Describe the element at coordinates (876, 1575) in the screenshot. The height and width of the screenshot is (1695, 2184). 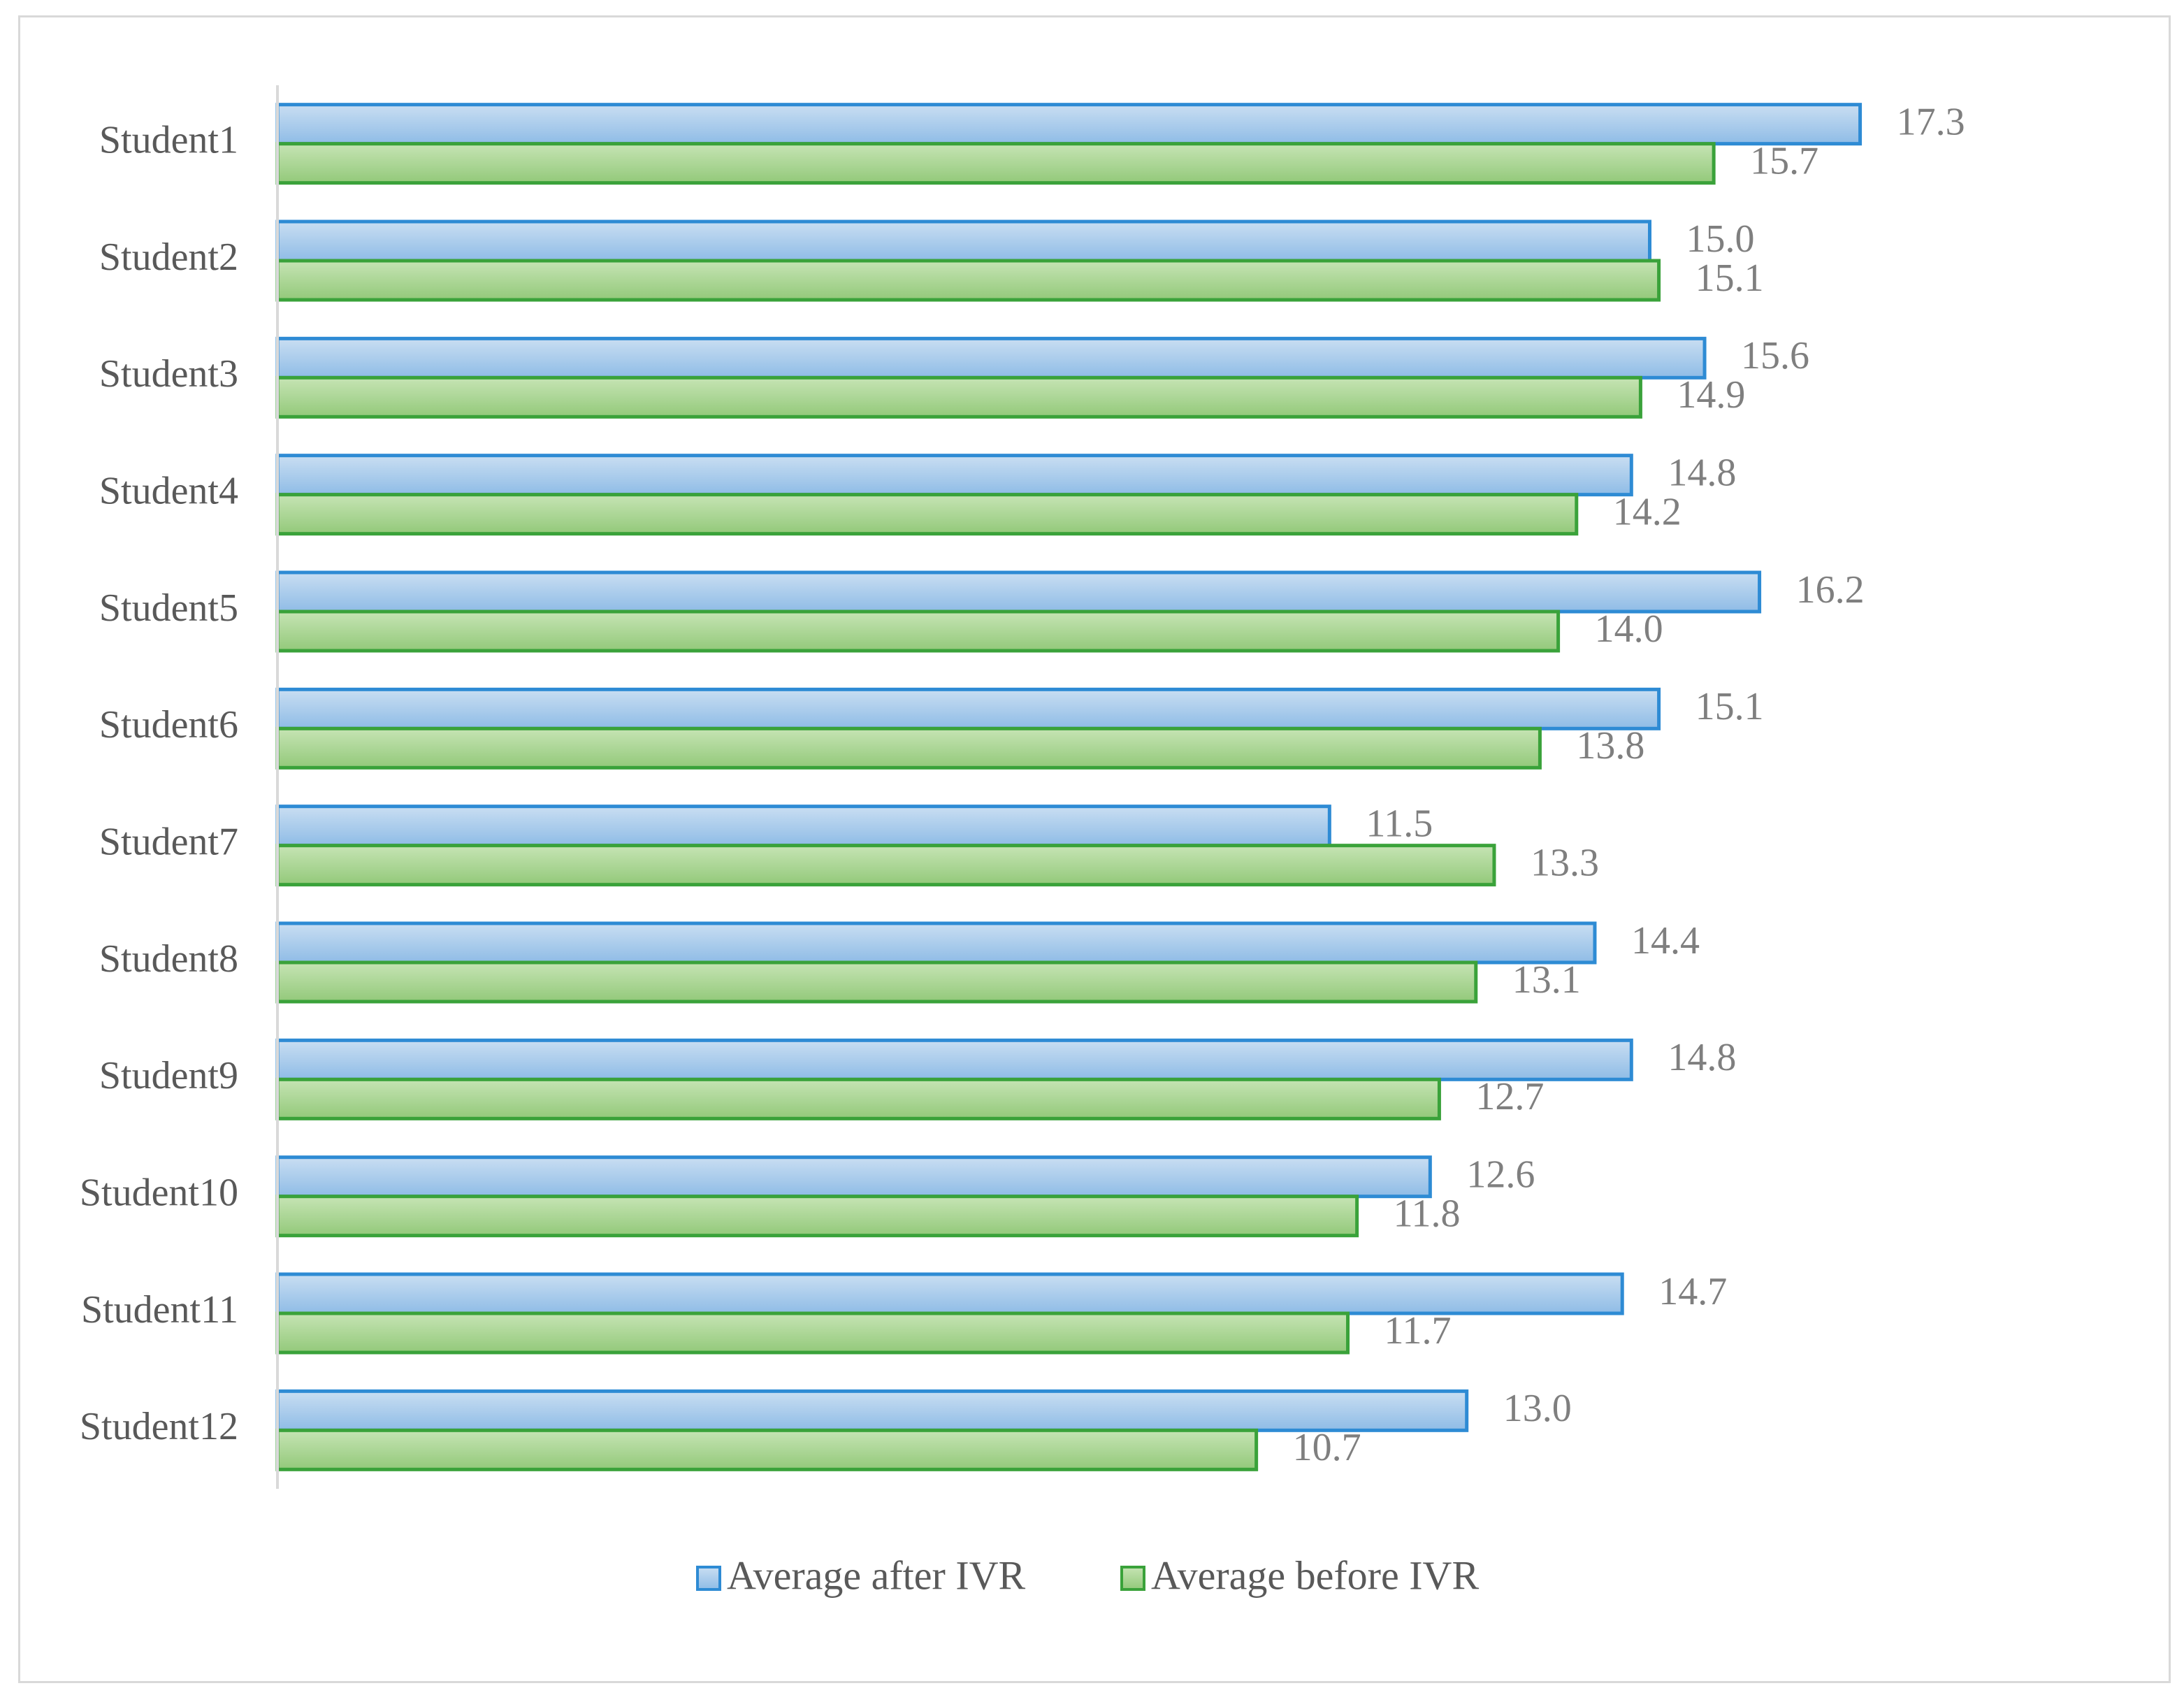
I see `legend-label-after: Average after IVR` at that location.